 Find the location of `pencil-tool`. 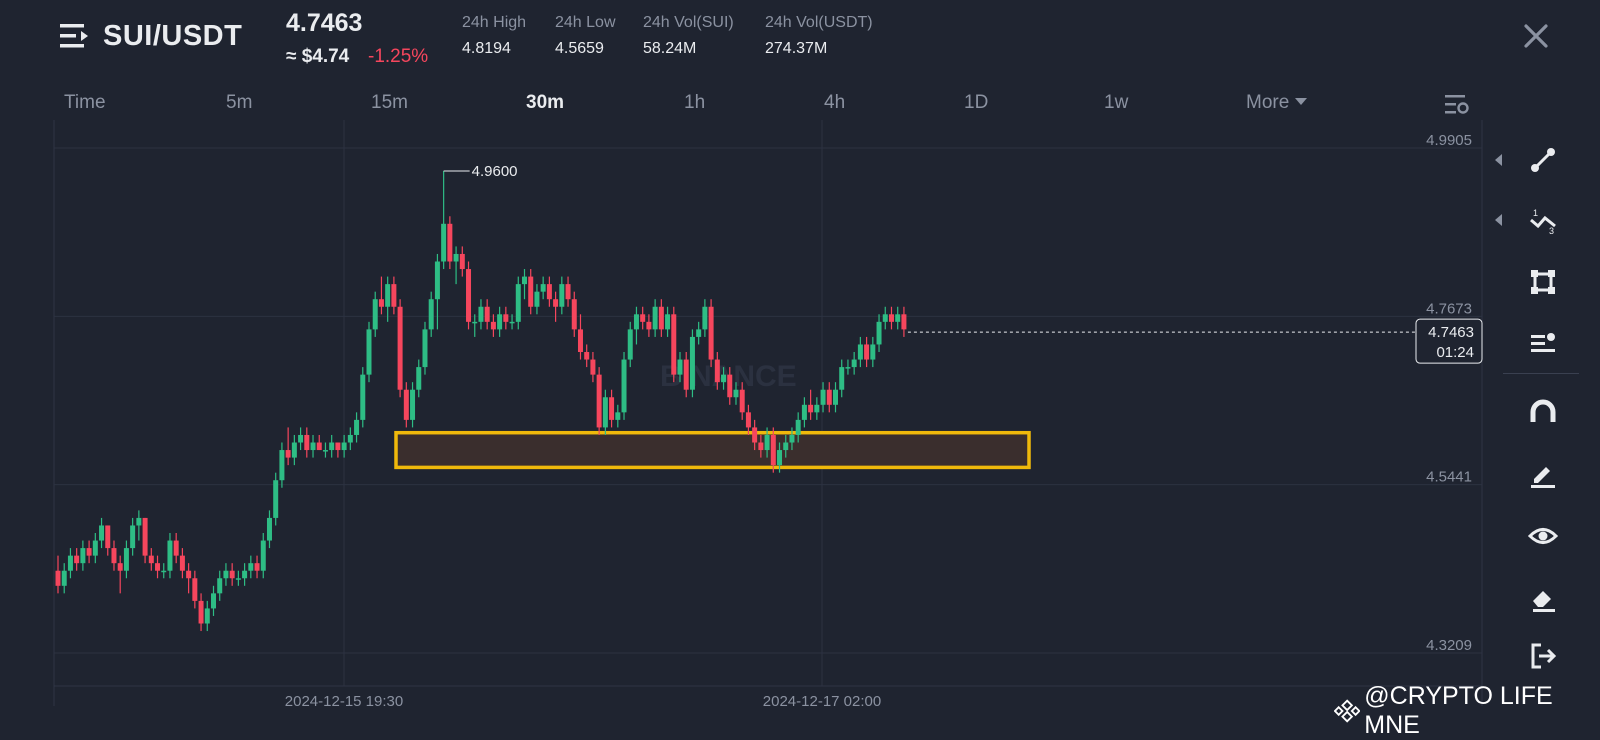

pencil-tool is located at coordinates (1543, 474).